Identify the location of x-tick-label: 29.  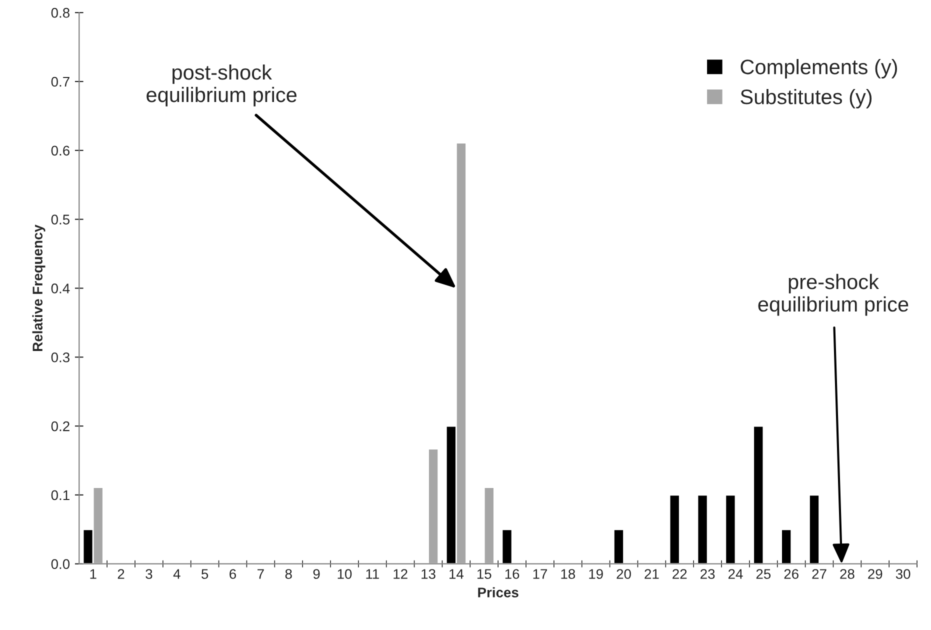
(875, 574).